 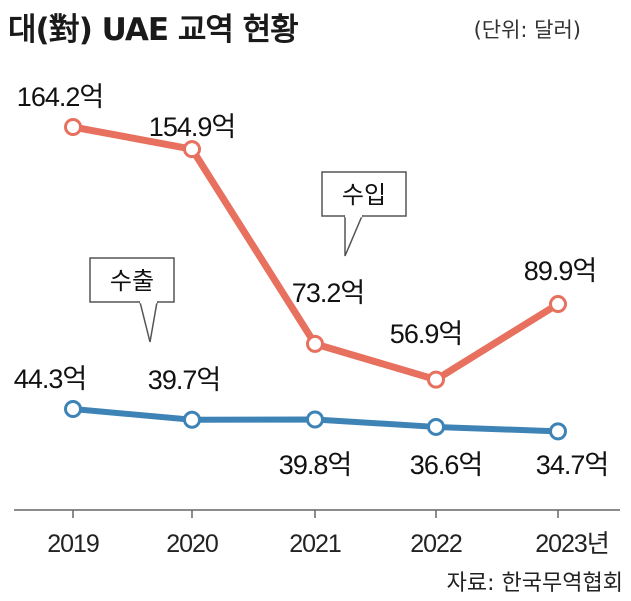 I want to click on data-label: 89.9억, so click(x=560, y=271).